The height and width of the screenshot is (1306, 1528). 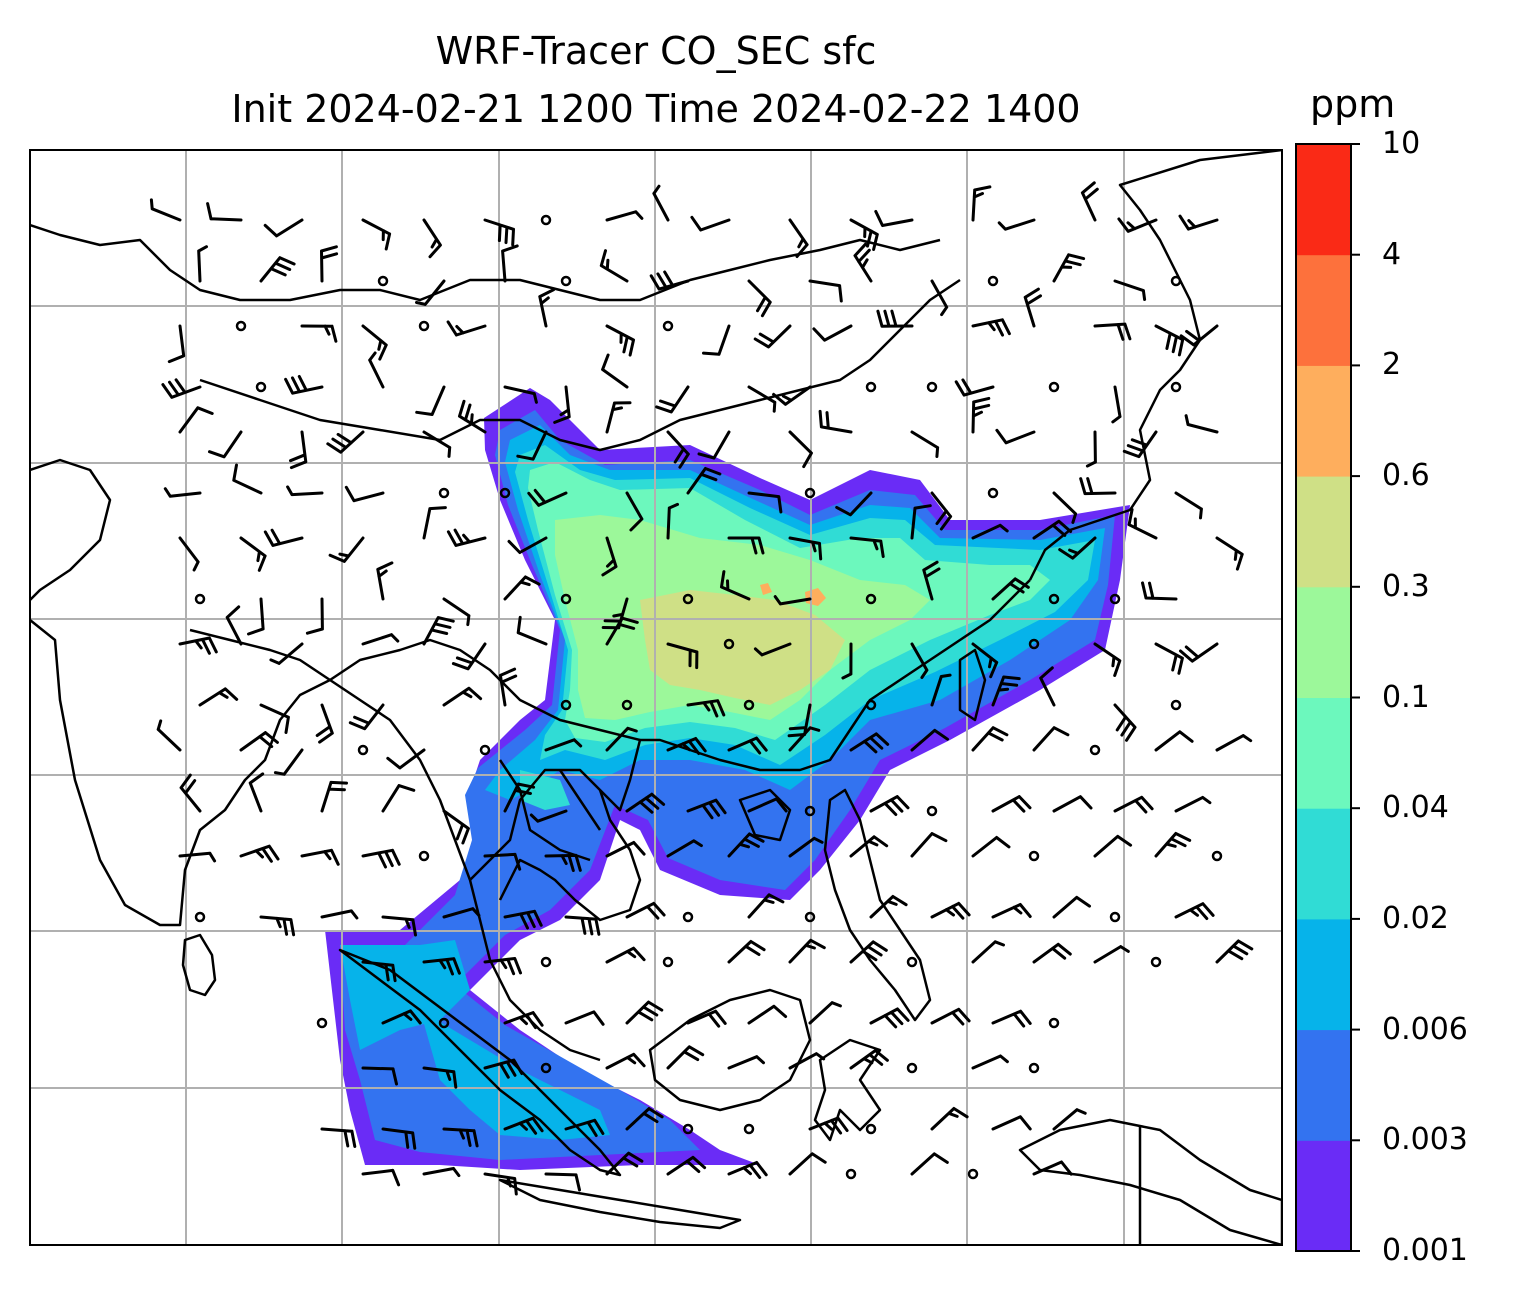 What do you see at coordinates (1392, 365) in the screenshot?
I see `colorbar-tick-label: 2` at bounding box center [1392, 365].